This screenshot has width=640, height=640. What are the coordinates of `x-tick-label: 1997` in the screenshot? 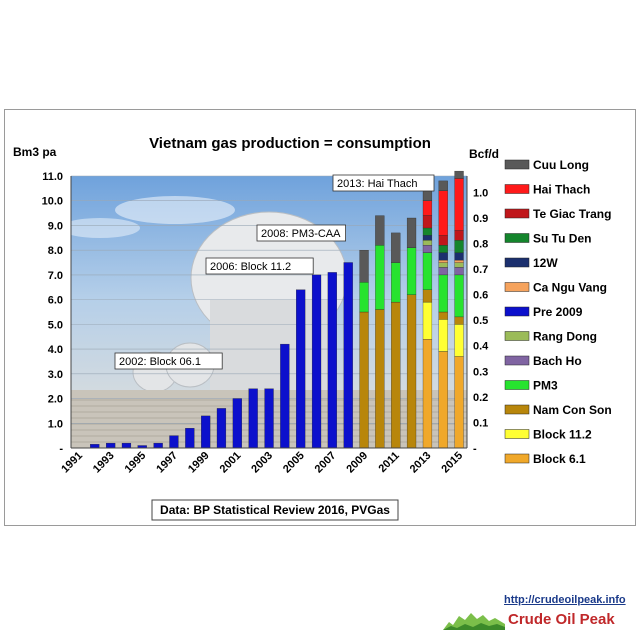 It's located at (167, 463).